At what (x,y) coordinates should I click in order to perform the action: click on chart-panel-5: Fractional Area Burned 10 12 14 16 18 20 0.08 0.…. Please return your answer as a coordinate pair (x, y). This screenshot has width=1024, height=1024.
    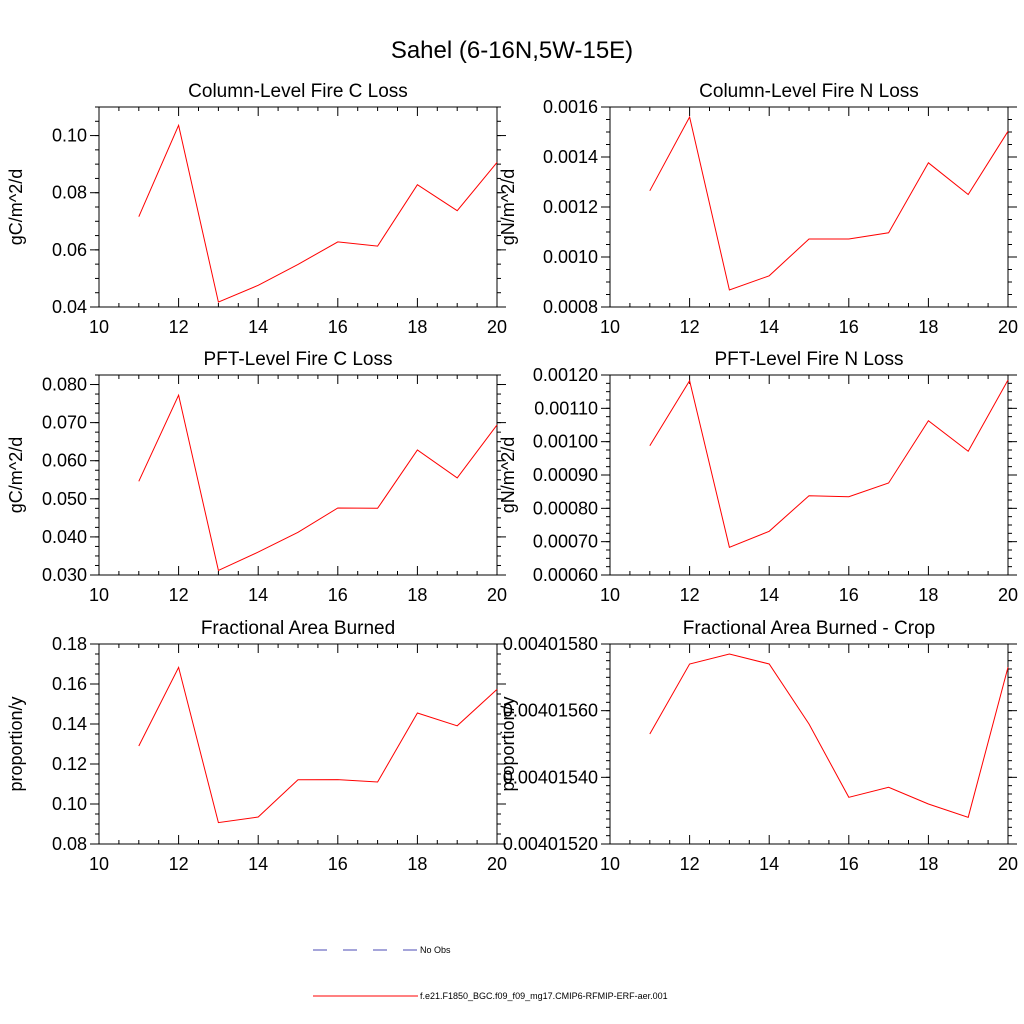
    Looking at the image, I should click on (256, 746).